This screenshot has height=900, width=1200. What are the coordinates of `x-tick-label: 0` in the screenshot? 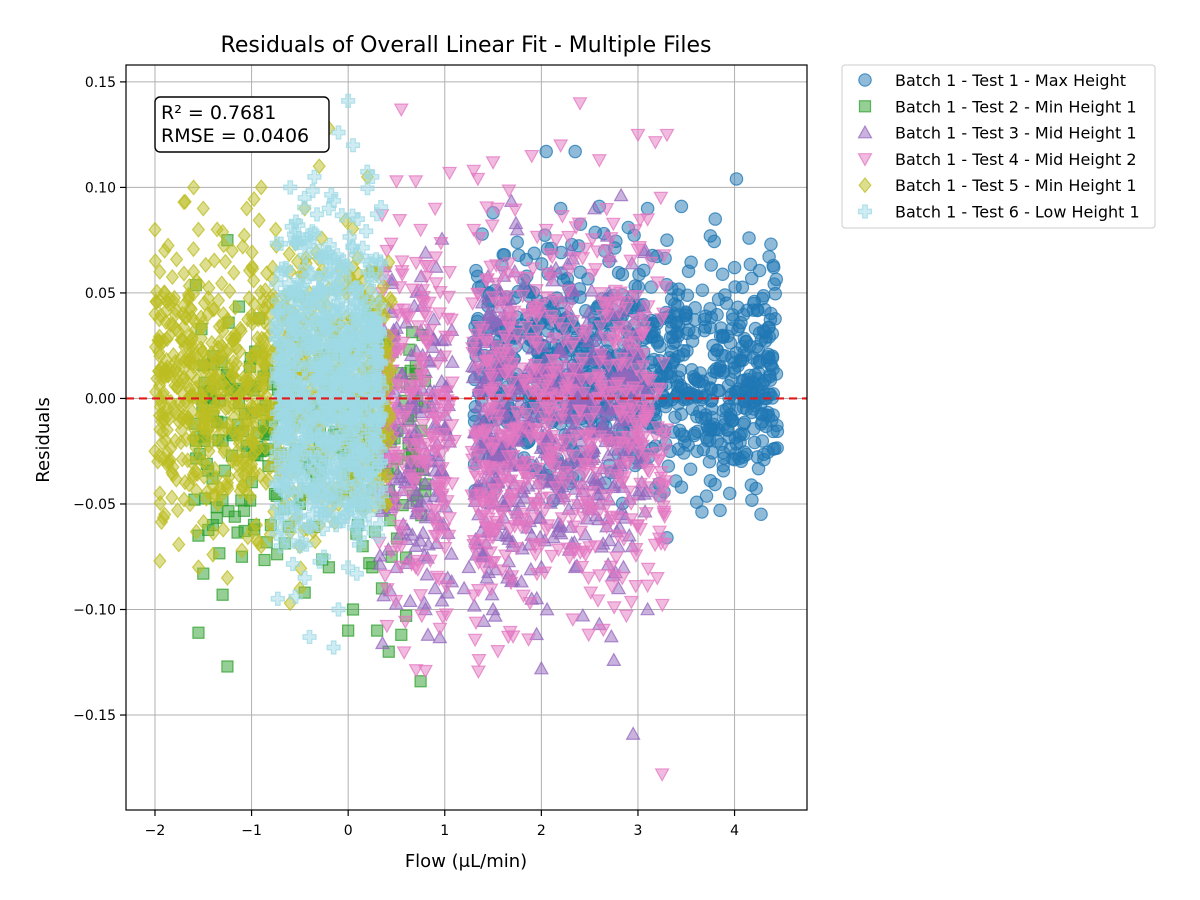 It's located at (348, 831).